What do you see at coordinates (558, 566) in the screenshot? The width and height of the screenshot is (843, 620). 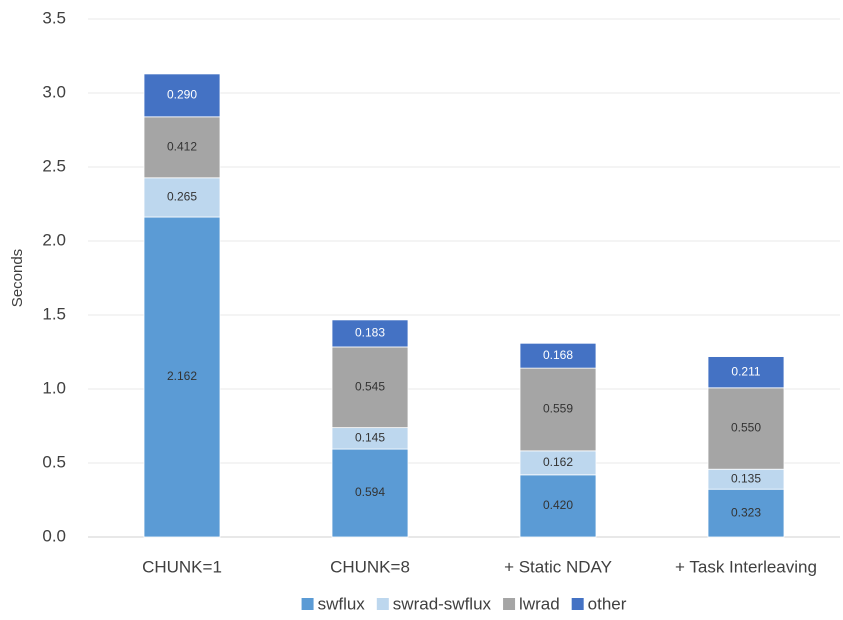 I see `x-tick-label: + Static NDAY` at bounding box center [558, 566].